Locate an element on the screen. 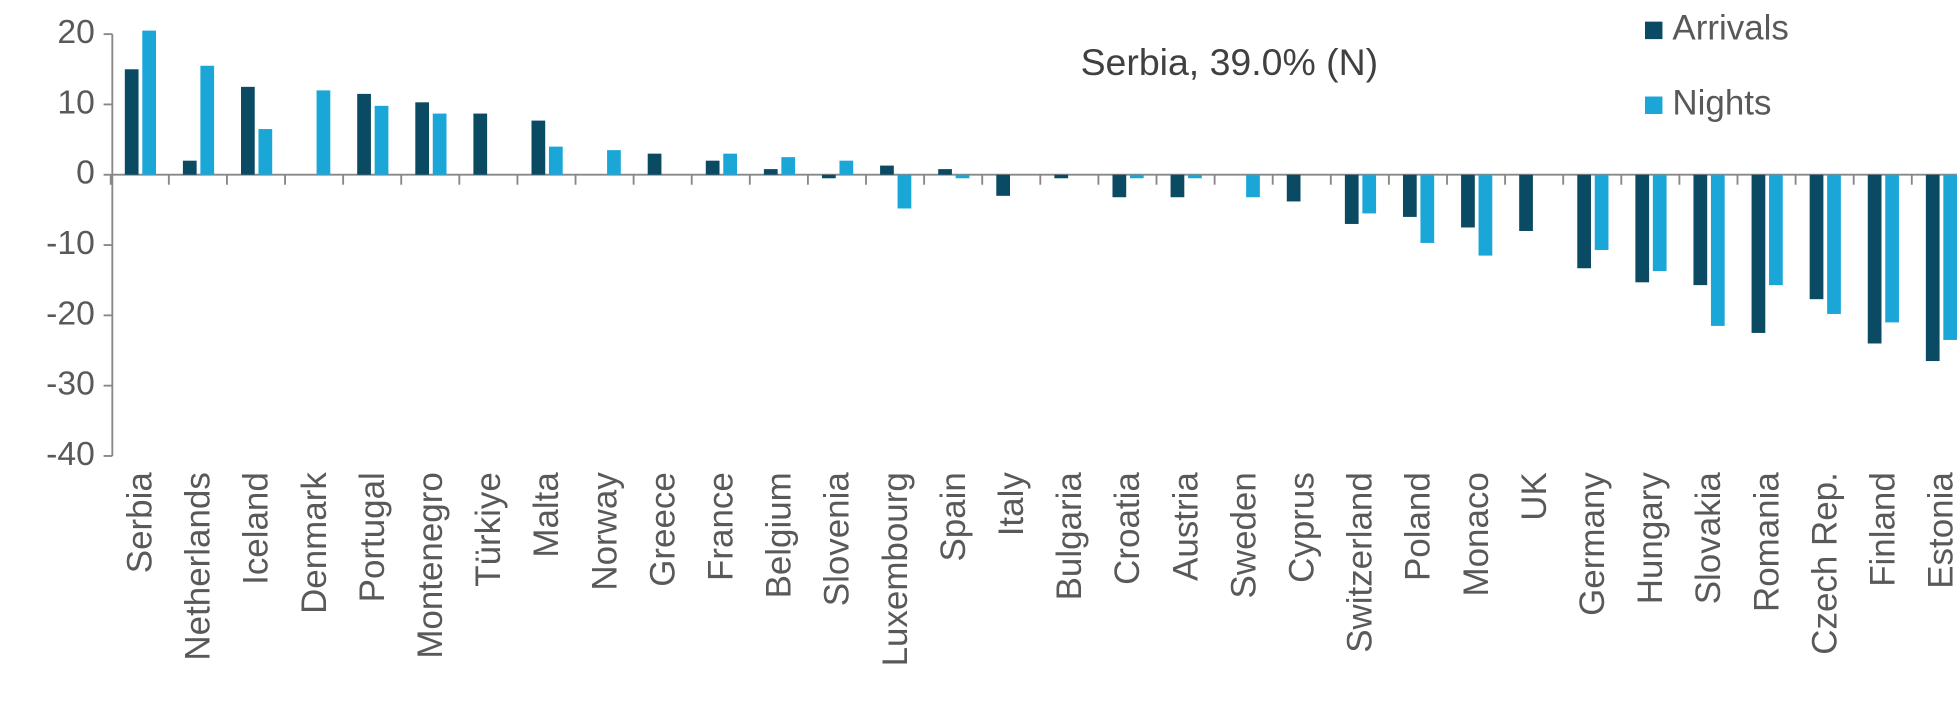 Image resolution: width=1957 pixels, height=716 pixels. x-tick-label: Switzerland is located at coordinates (1360, 562).